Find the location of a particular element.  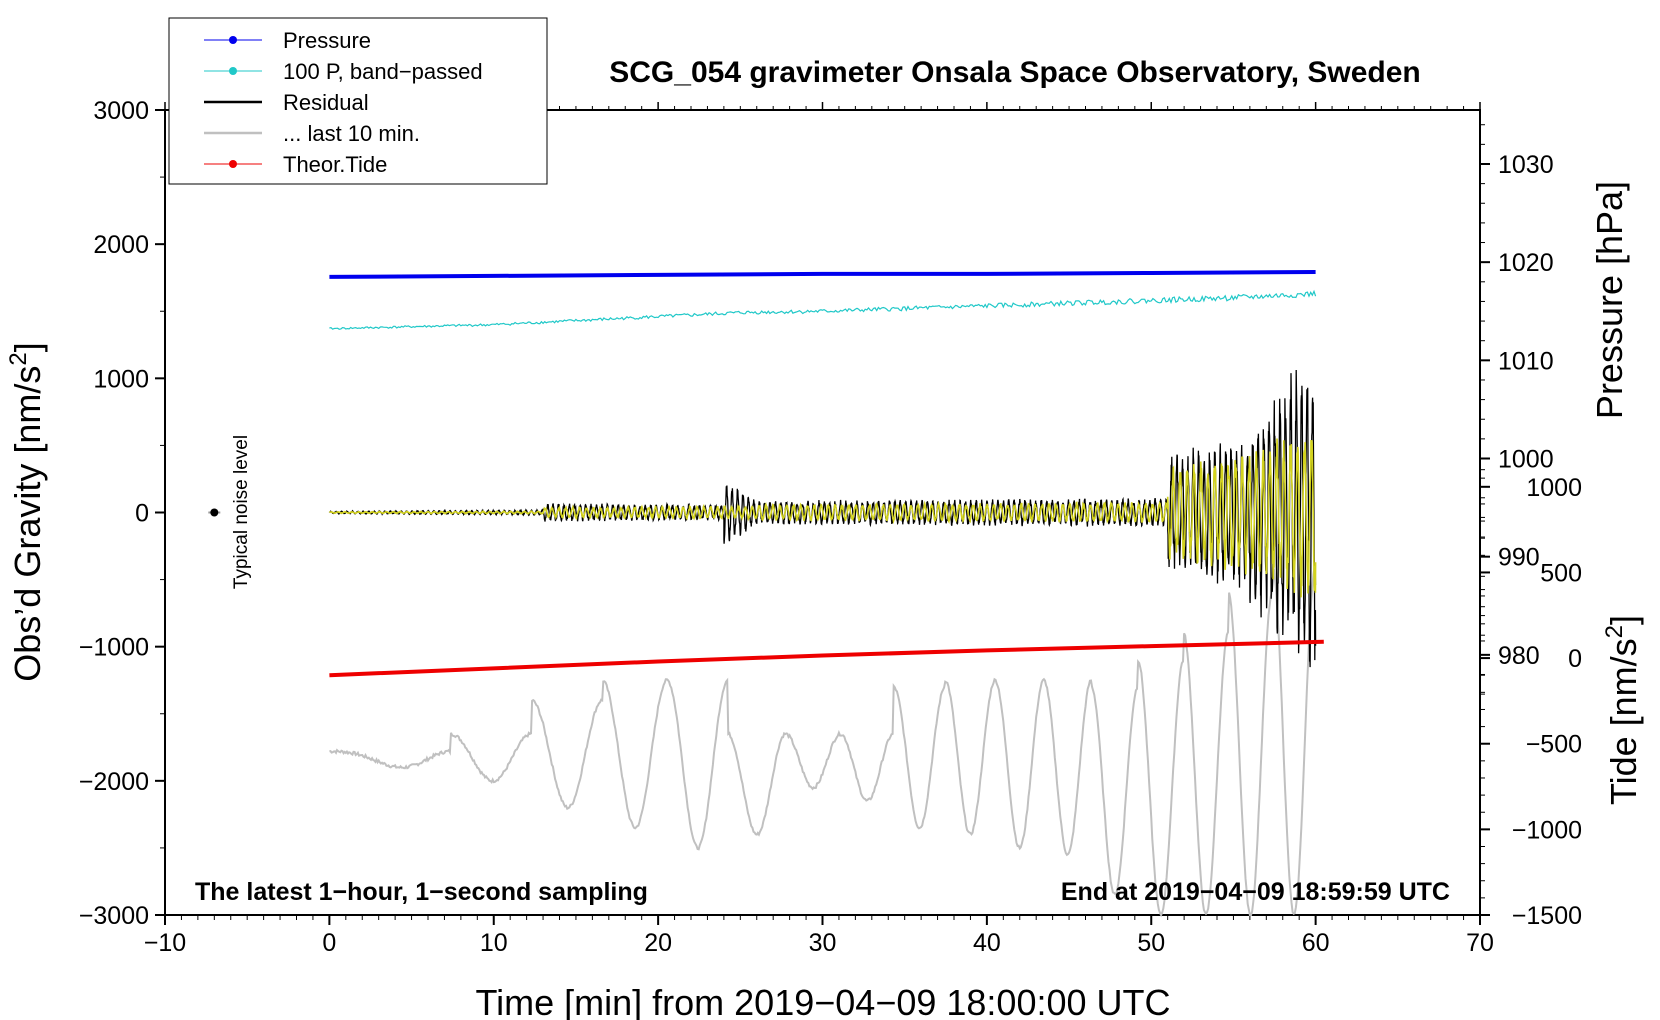

tide-tick-label: −1500 is located at coordinates (1547, 916).